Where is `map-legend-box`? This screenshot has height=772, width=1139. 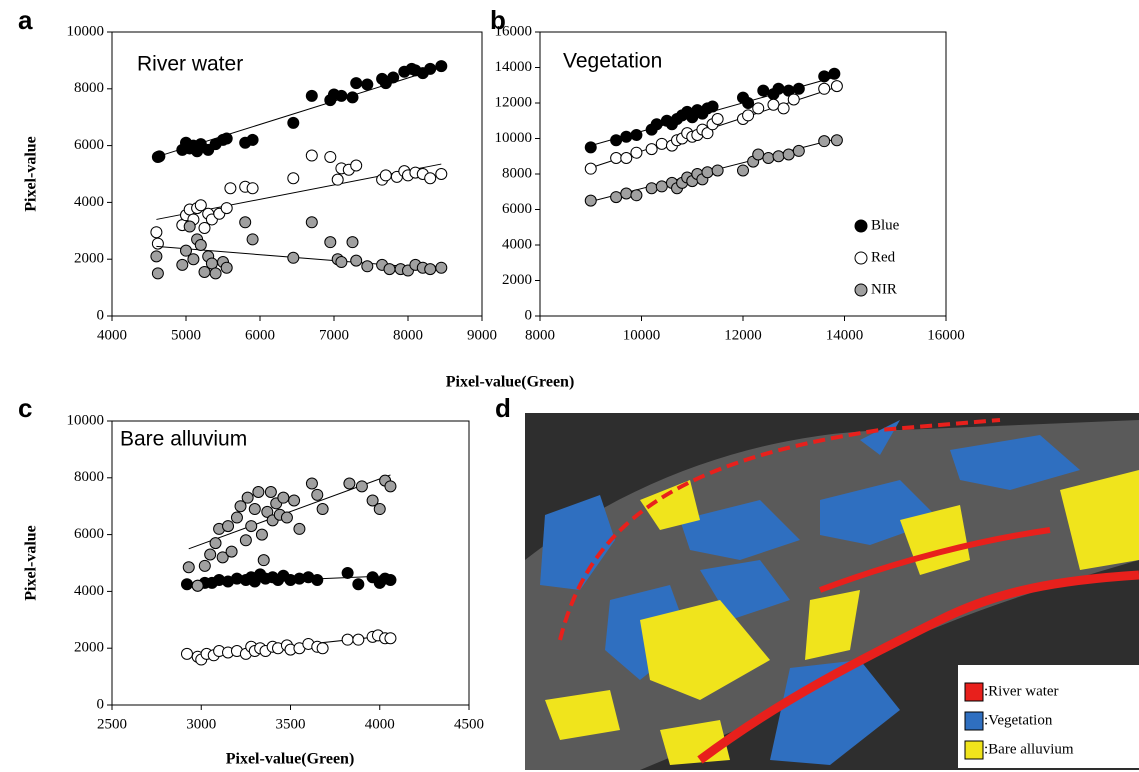
map-legend-box is located at coordinates (1048, 716).